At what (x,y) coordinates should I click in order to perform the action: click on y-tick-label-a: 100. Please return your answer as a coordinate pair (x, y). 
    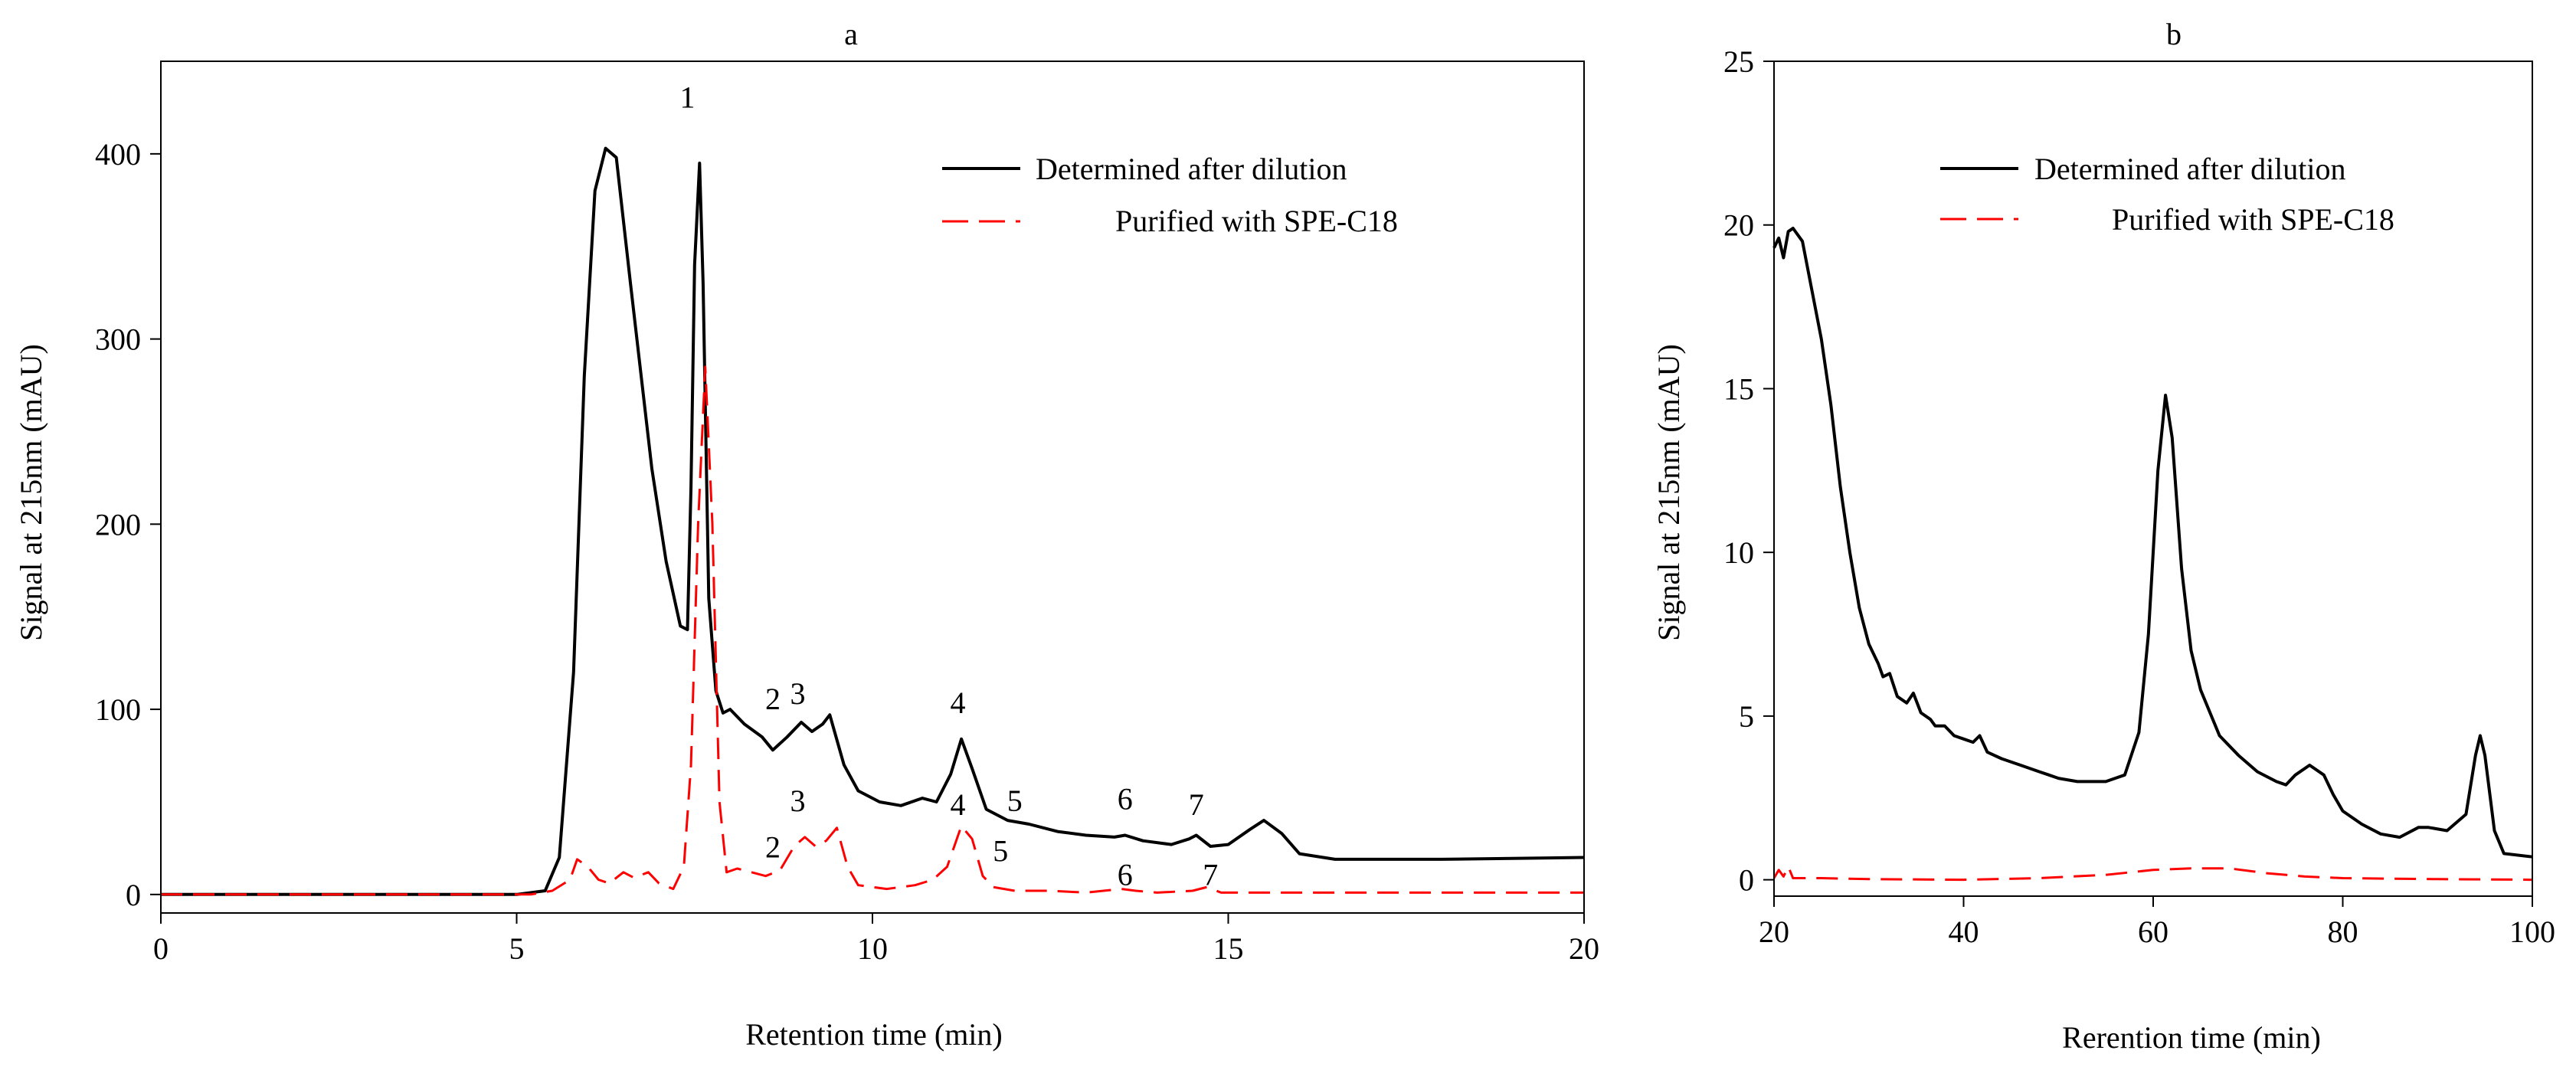
    Looking at the image, I should click on (118, 709).